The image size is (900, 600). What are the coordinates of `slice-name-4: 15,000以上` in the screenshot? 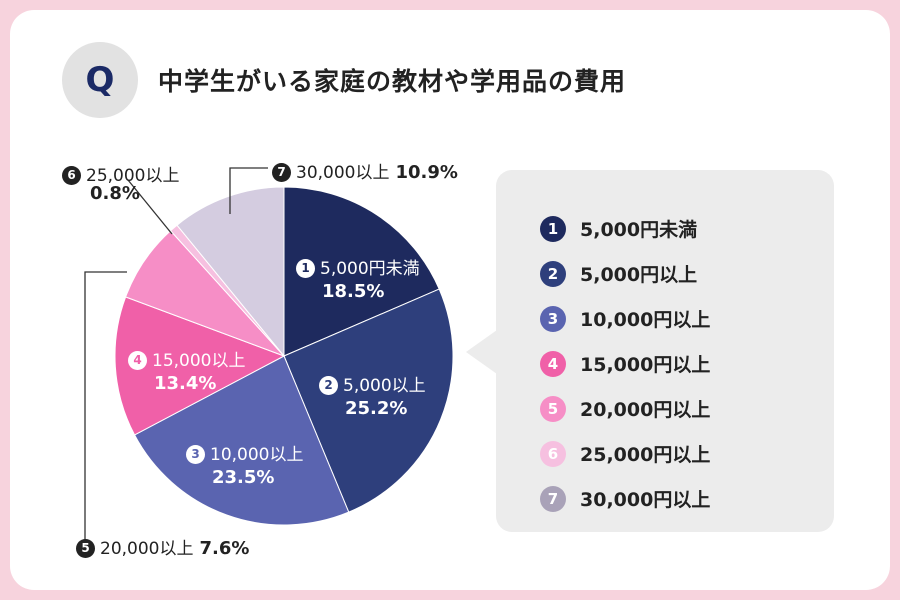 It's located at (199, 361).